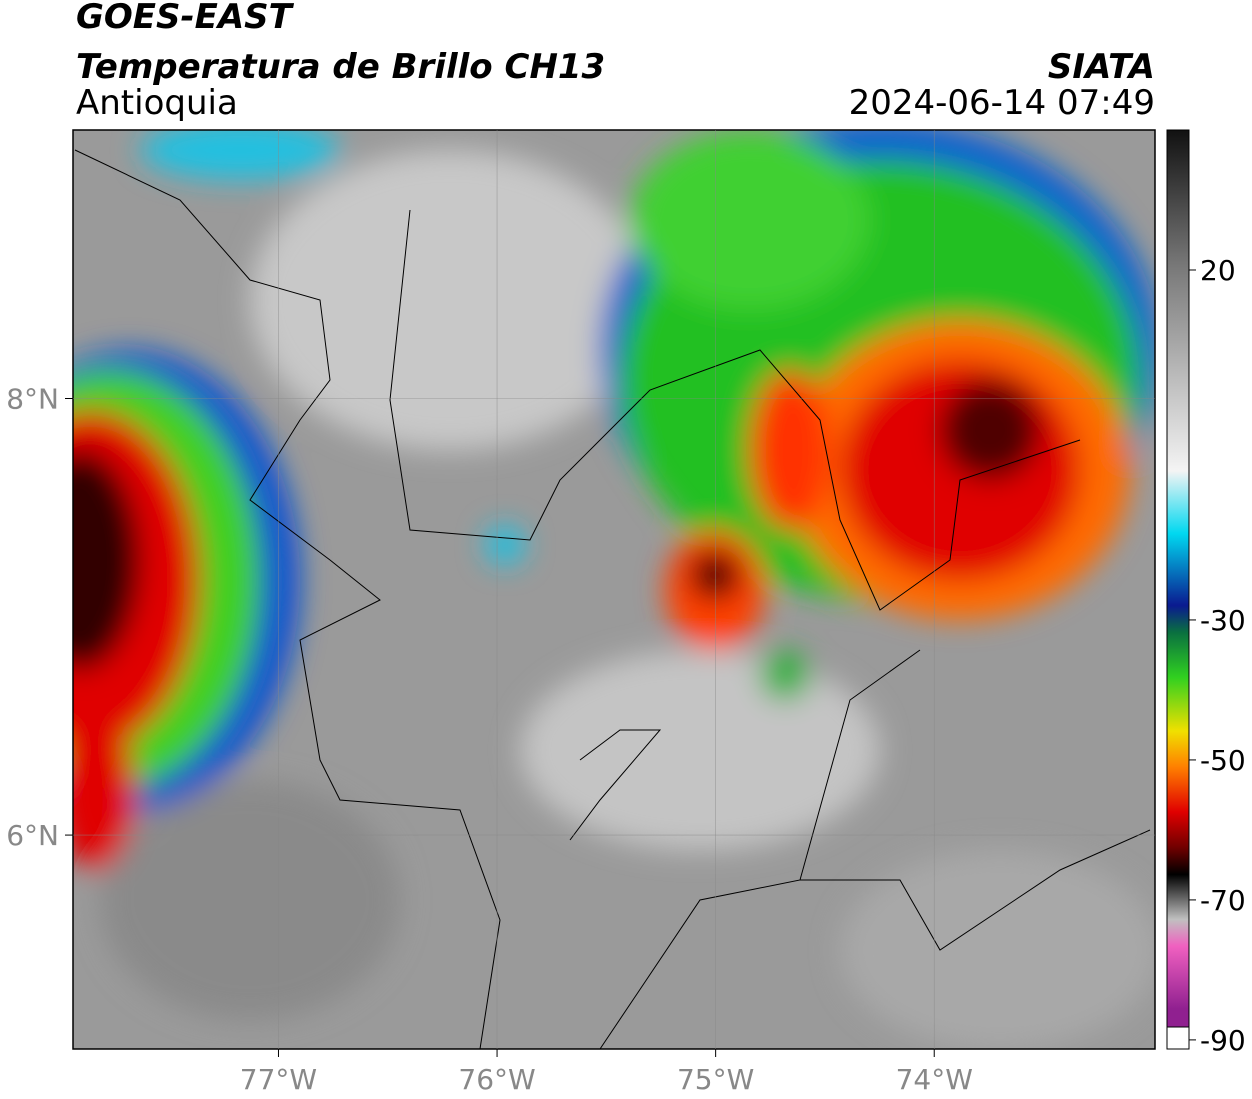  What do you see at coordinates (32, 835) in the screenshot?
I see `y-tick-label: 6°N` at bounding box center [32, 835].